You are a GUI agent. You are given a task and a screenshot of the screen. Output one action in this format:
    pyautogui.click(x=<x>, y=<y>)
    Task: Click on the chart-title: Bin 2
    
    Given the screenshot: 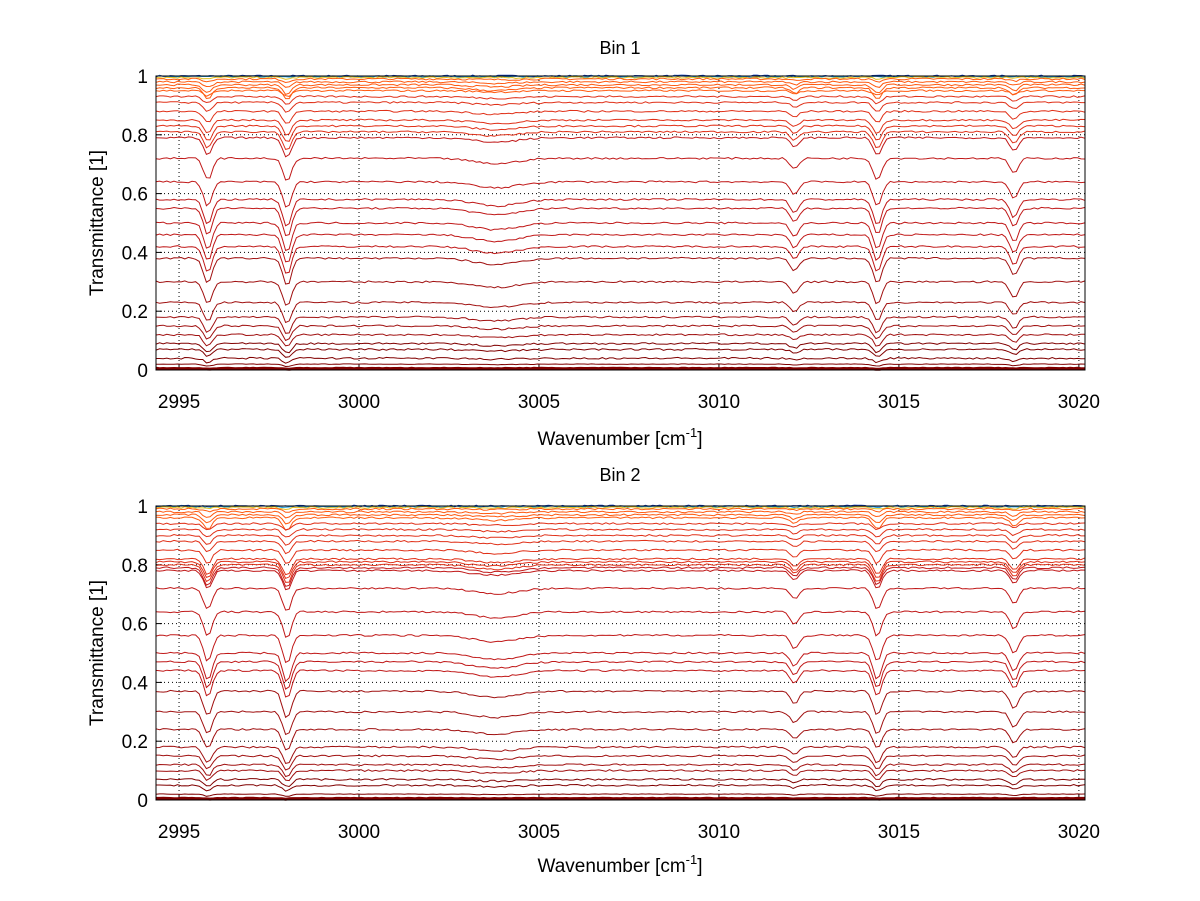 What is the action you would take?
    pyautogui.click(x=619, y=475)
    